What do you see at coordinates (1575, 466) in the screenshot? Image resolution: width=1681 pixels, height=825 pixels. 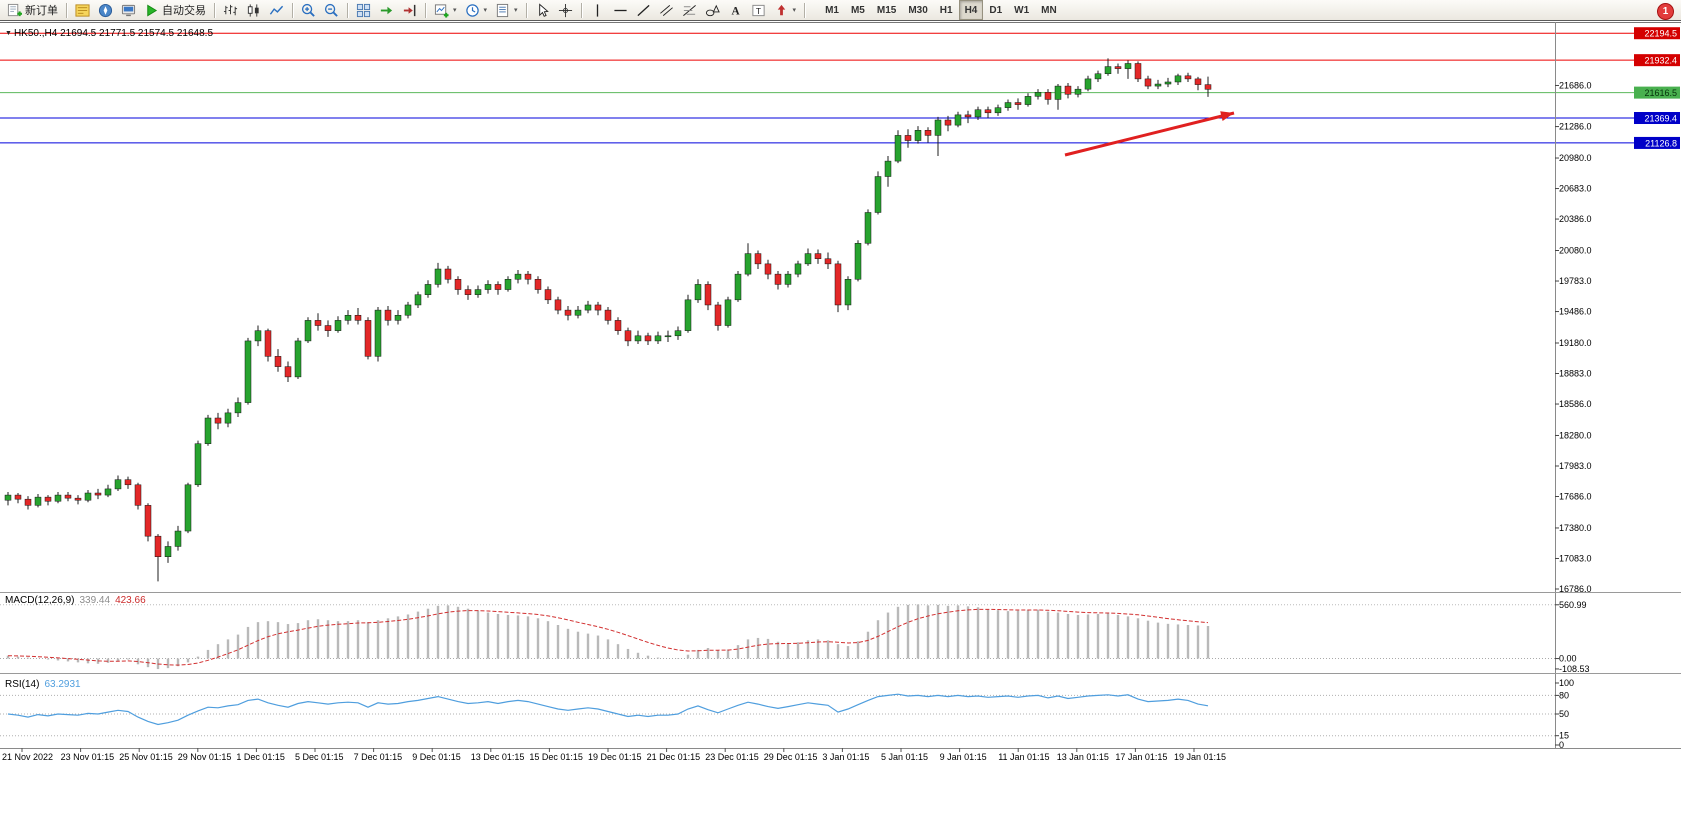 I see `svg-text: 17983.0` at bounding box center [1575, 466].